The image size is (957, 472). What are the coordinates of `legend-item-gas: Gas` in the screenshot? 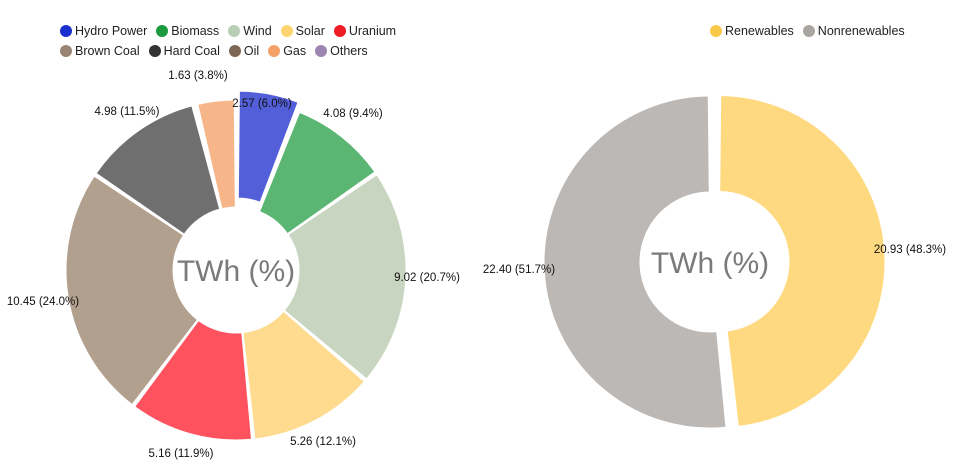 It's located at (287, 50).